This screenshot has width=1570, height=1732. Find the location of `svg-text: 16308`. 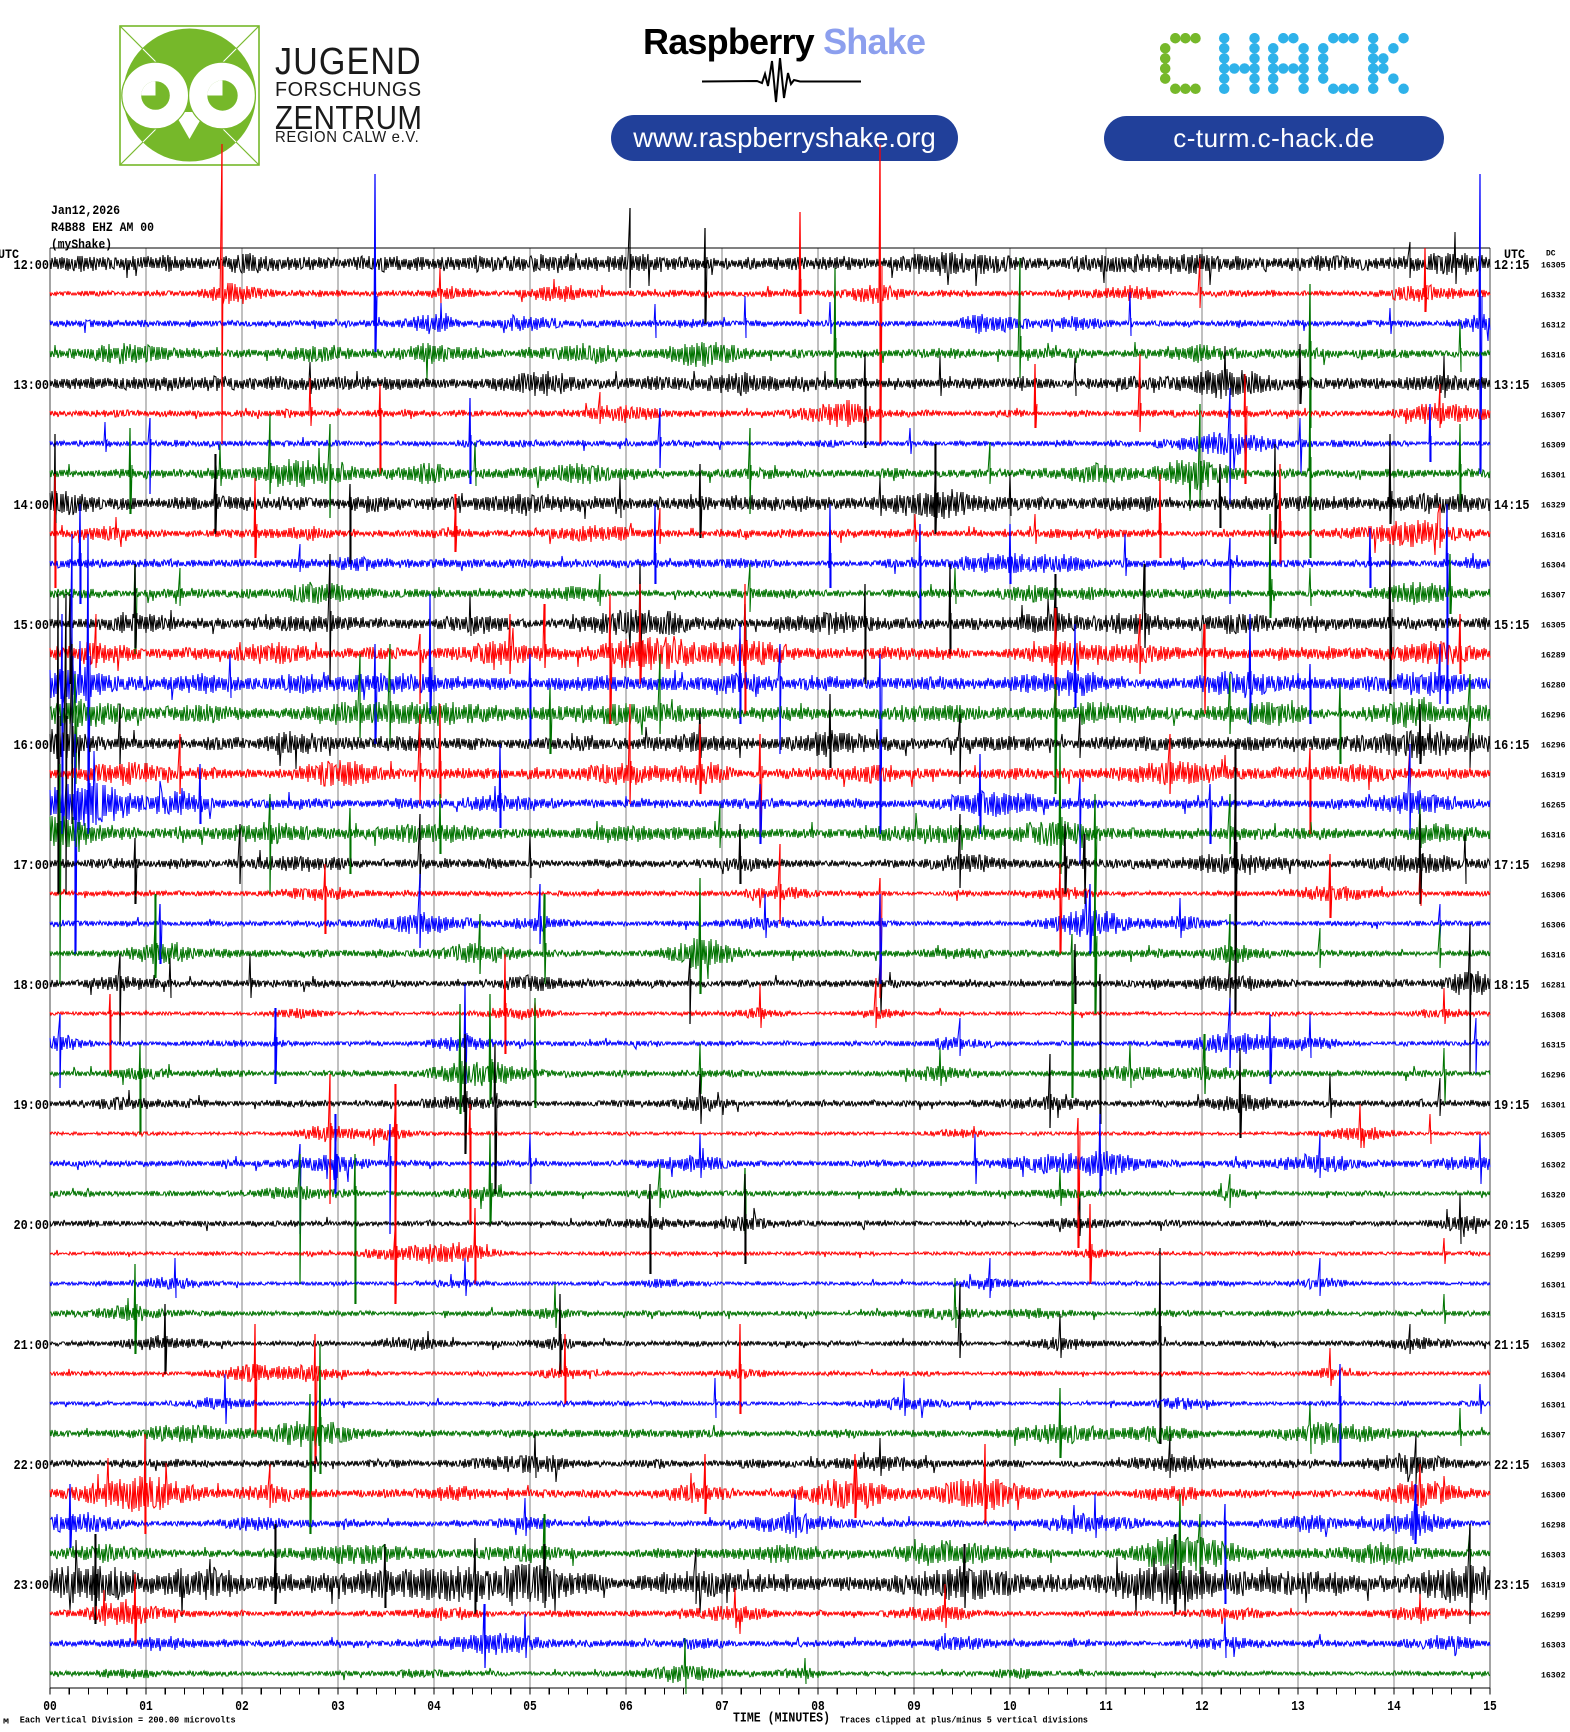

svg-text: 16308 is located at coordinates (1553, 1015).